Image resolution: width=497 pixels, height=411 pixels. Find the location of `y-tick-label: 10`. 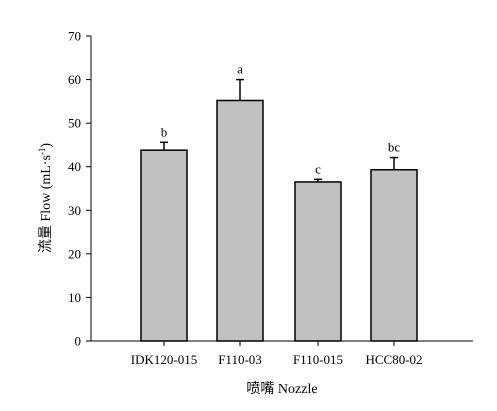

y-tick-label: 10 is located at coordinates (74, 297).